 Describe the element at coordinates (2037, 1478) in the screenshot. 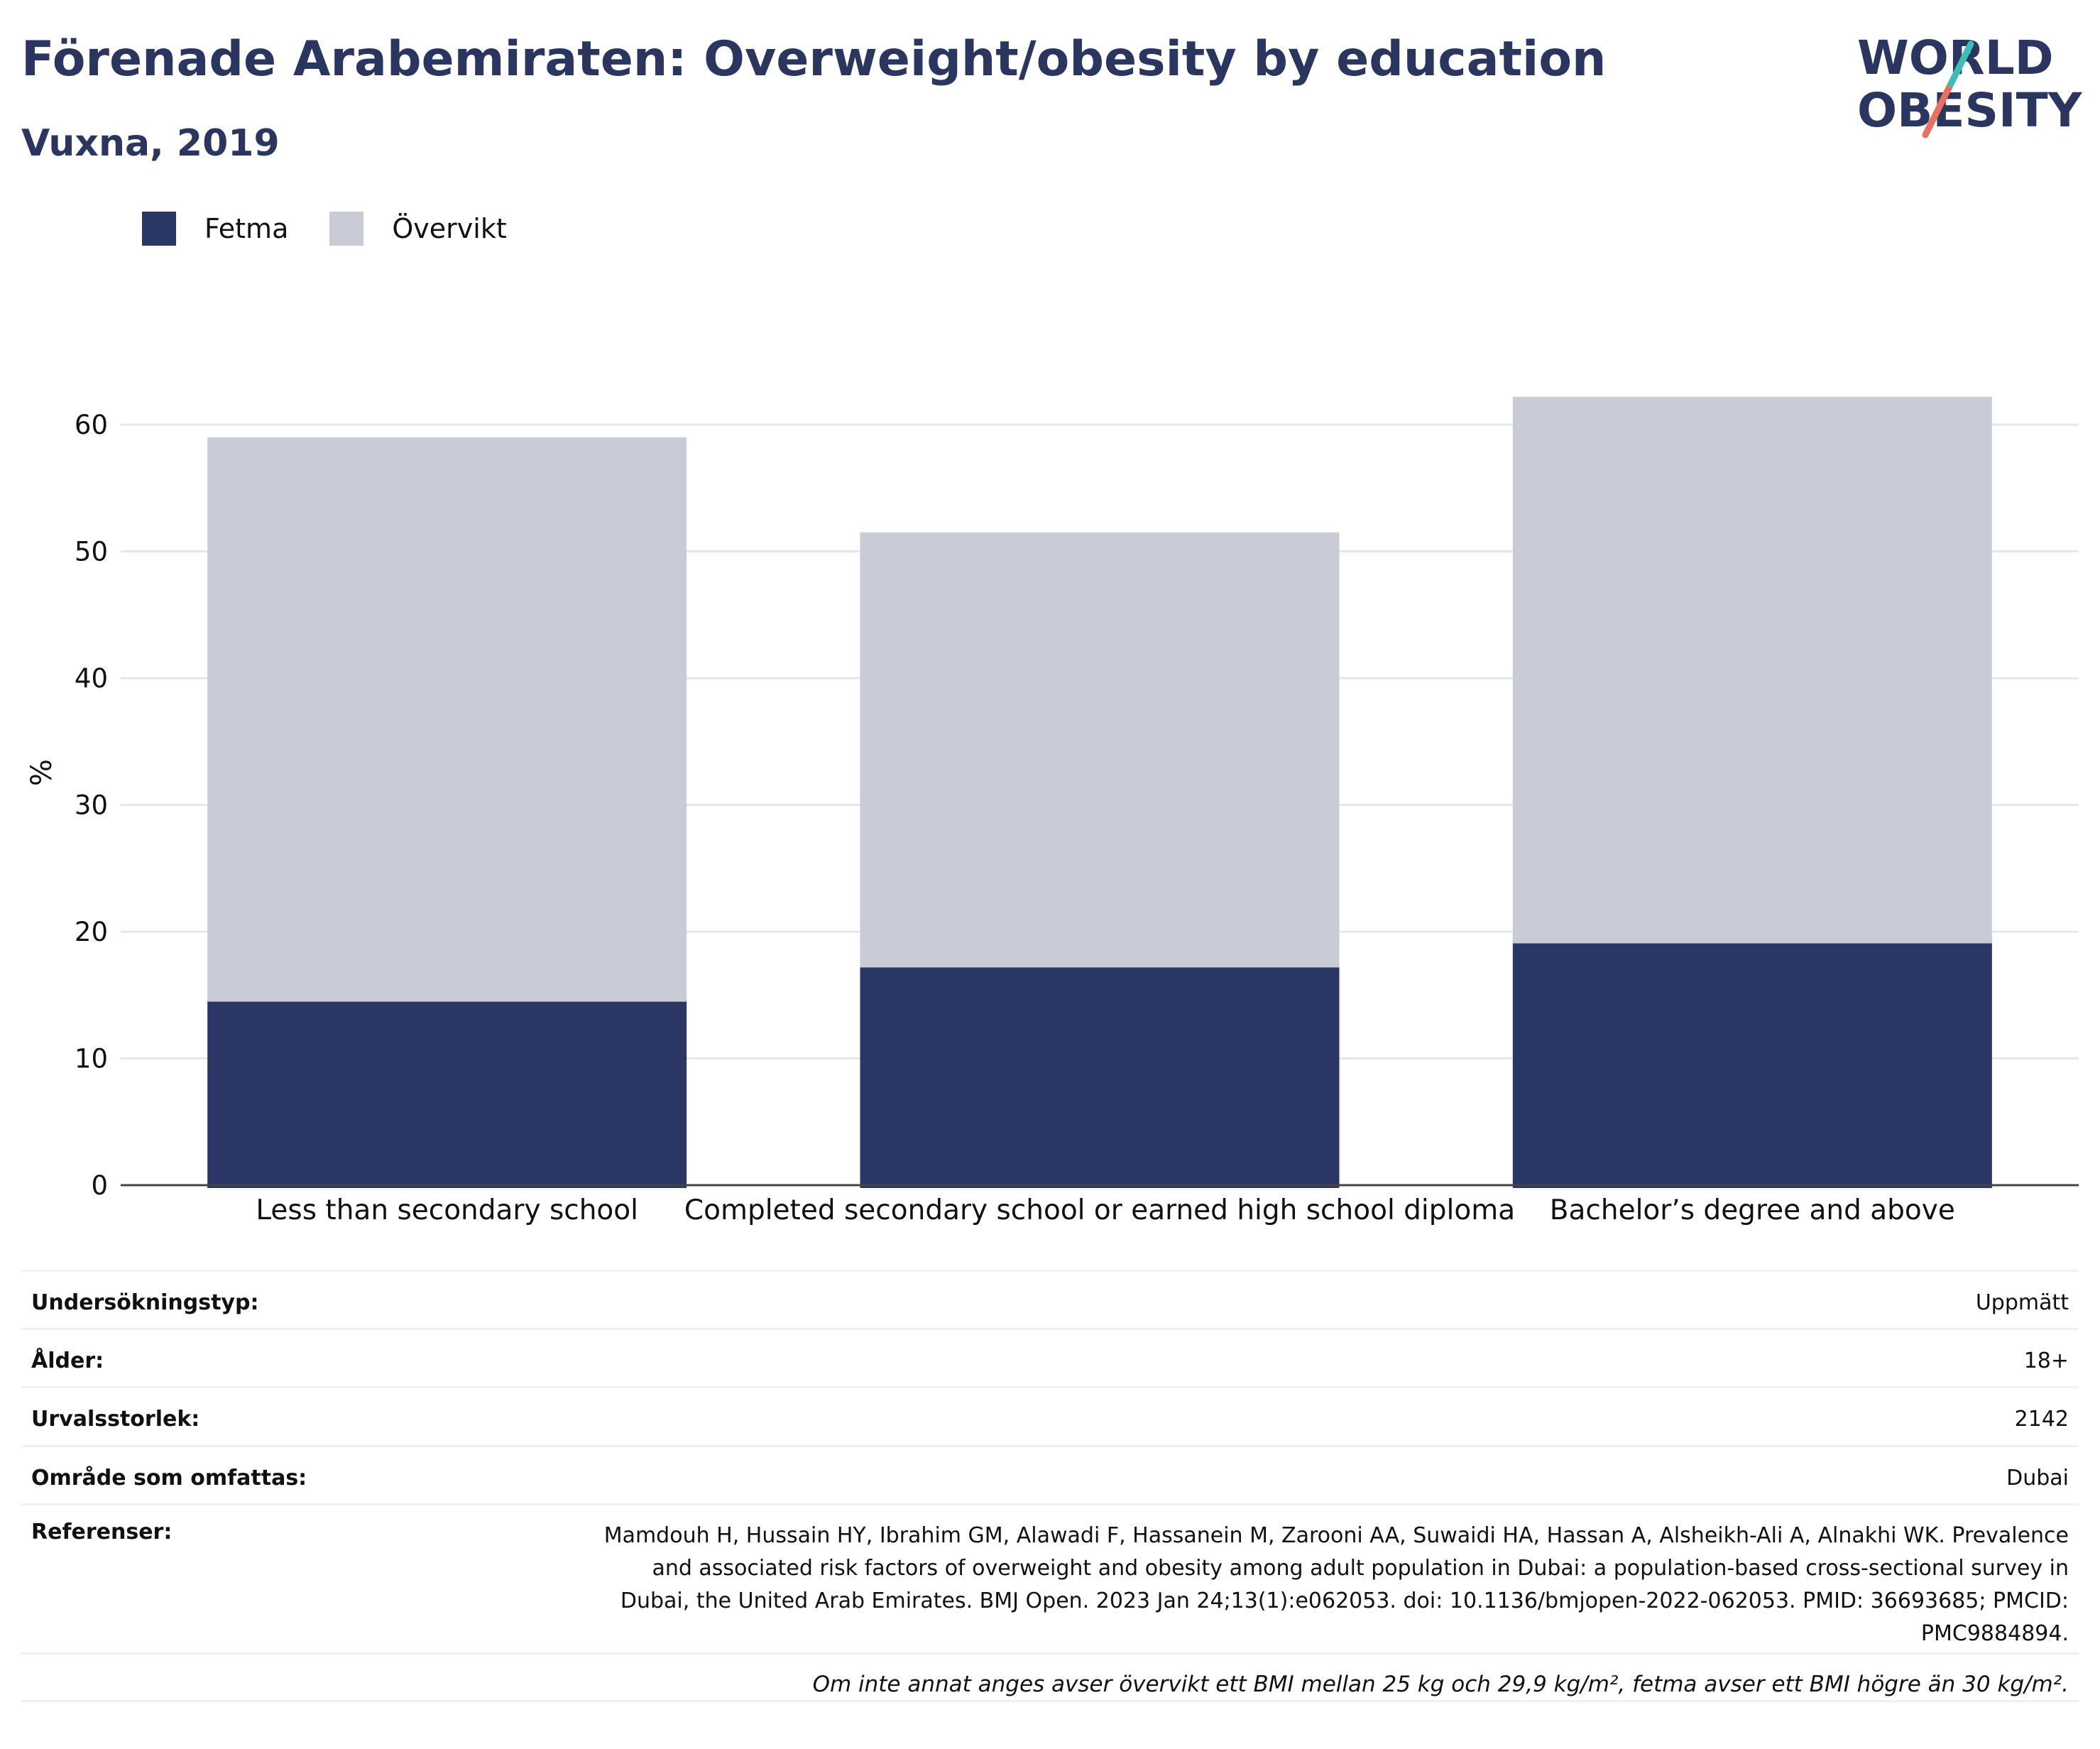

I see `info-value: Dubai` at that location.